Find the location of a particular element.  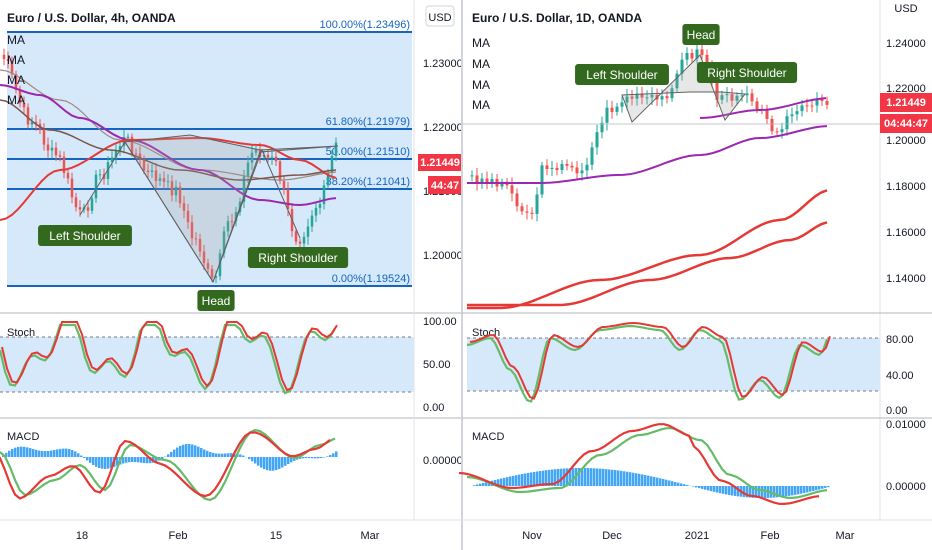

stoch-title: Stoch is located at coordinates (21, 333).